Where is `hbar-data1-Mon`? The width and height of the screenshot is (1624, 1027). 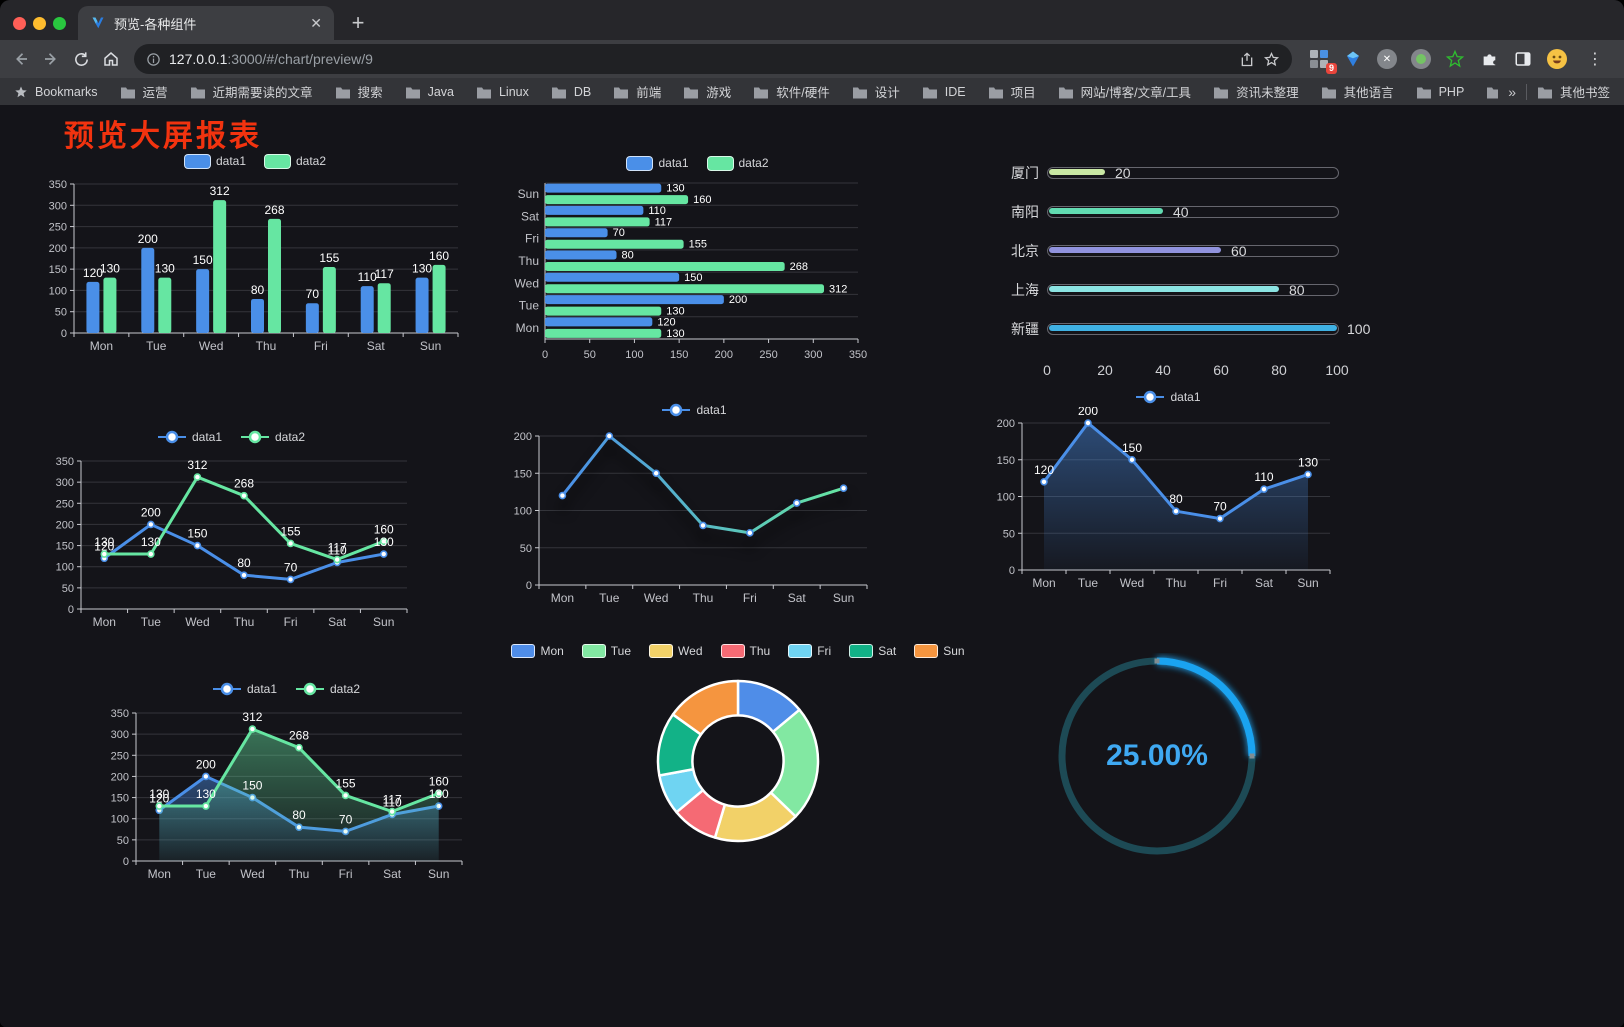
hbar-data1-Mon is located at coordinates (599, 322).